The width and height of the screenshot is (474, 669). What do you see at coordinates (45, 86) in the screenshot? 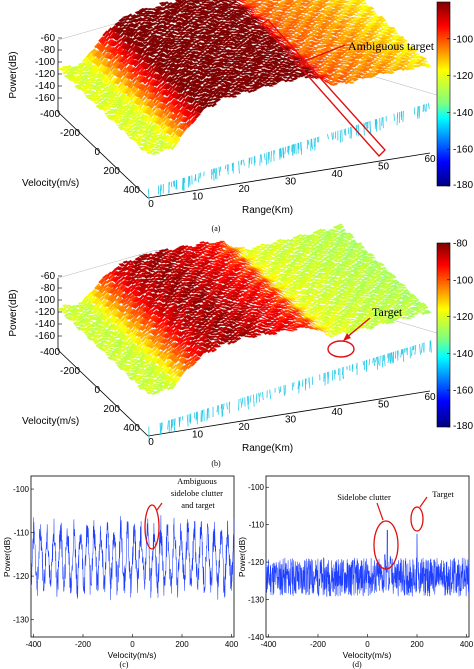
I see `z-tick-label: -140` at bounding box center [45, 86].